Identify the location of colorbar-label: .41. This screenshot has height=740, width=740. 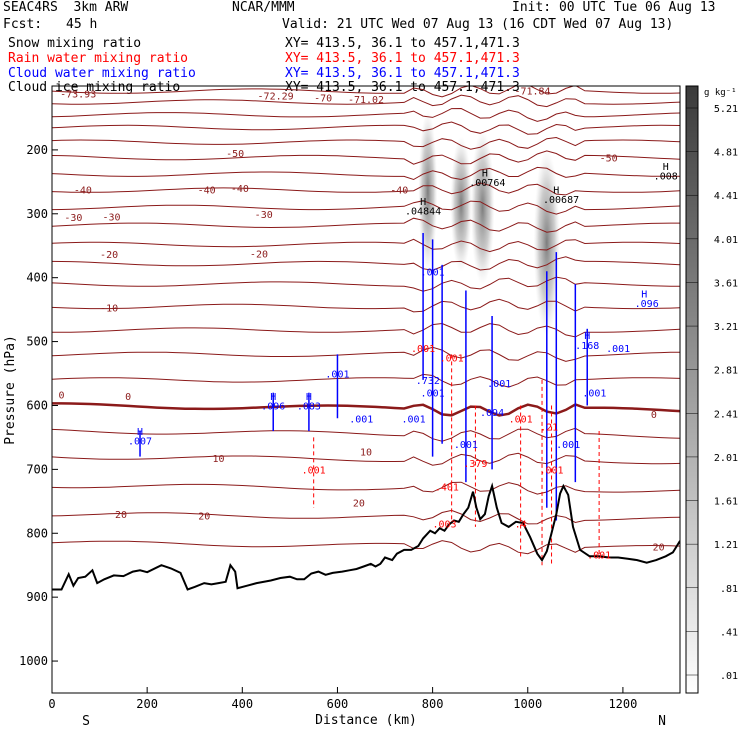
(729, 632).